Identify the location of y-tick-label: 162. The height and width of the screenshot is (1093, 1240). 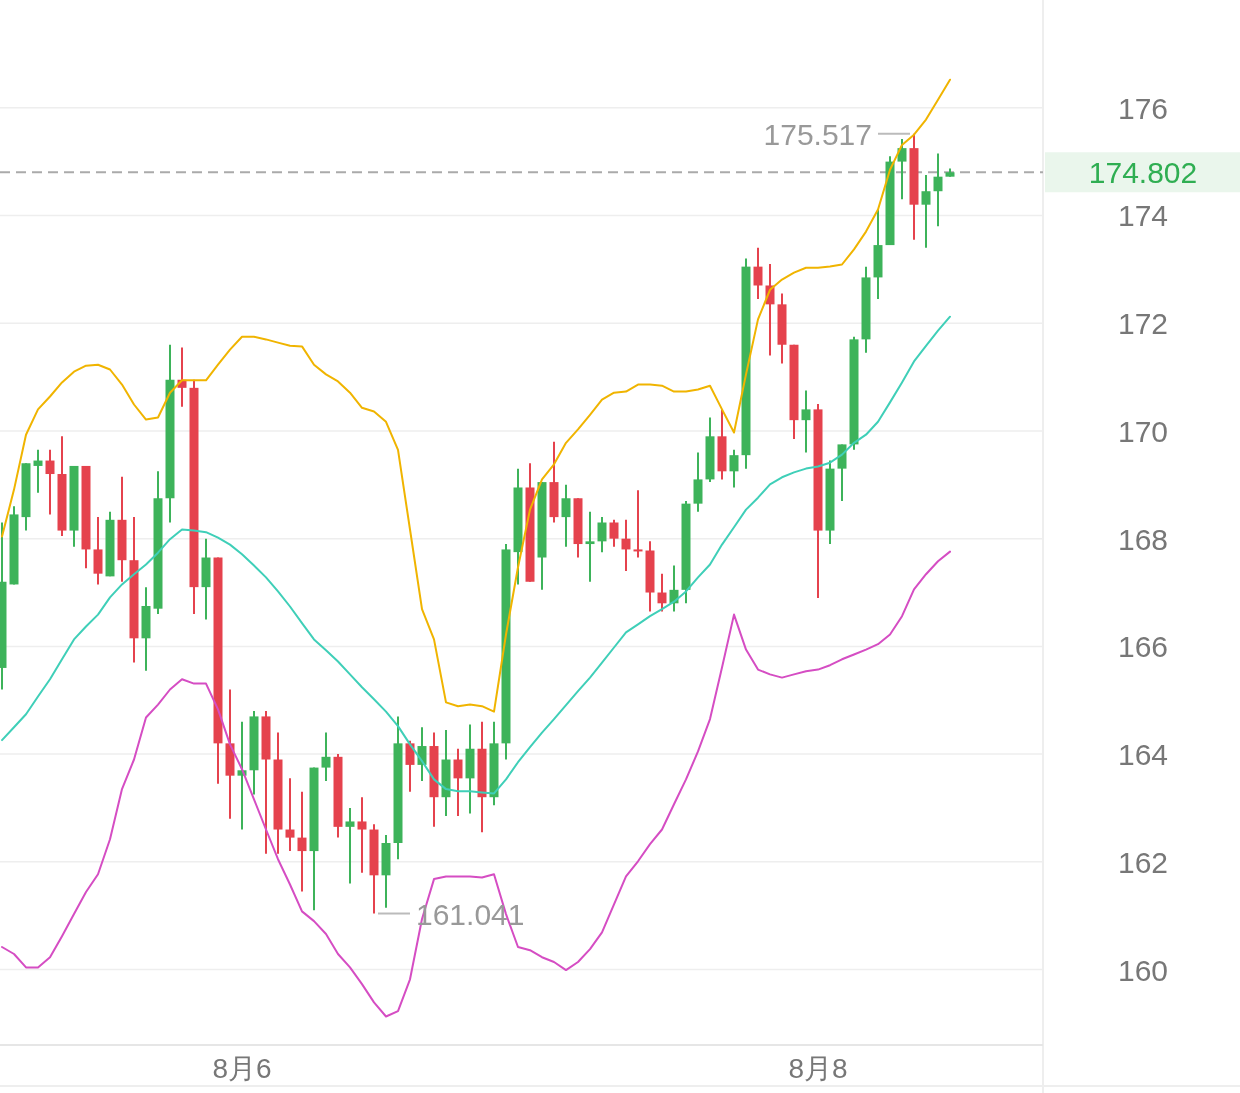
(1143, 862).